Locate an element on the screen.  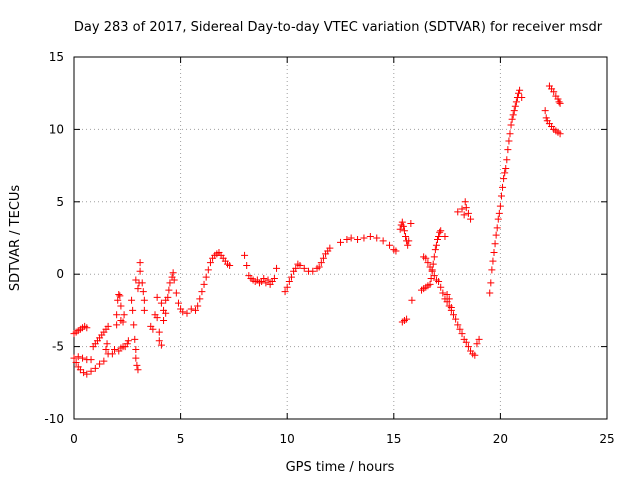
y-tick-label: -10 is located at coordinates (54, 419).